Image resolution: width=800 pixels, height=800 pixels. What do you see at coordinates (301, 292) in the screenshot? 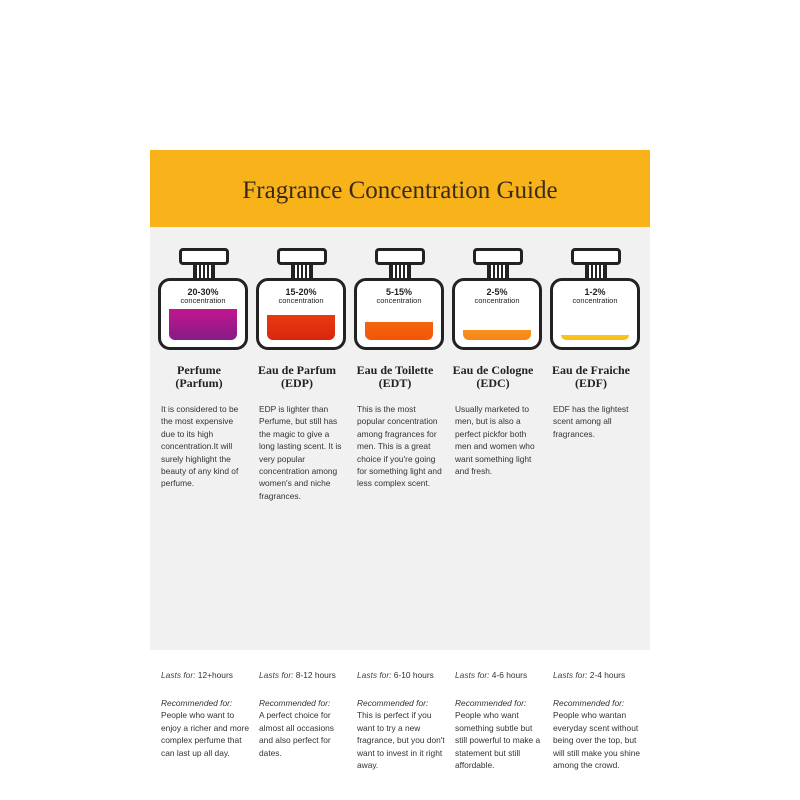
I see `concentration-percent: 15-20%` at bounding box center [301, 292].